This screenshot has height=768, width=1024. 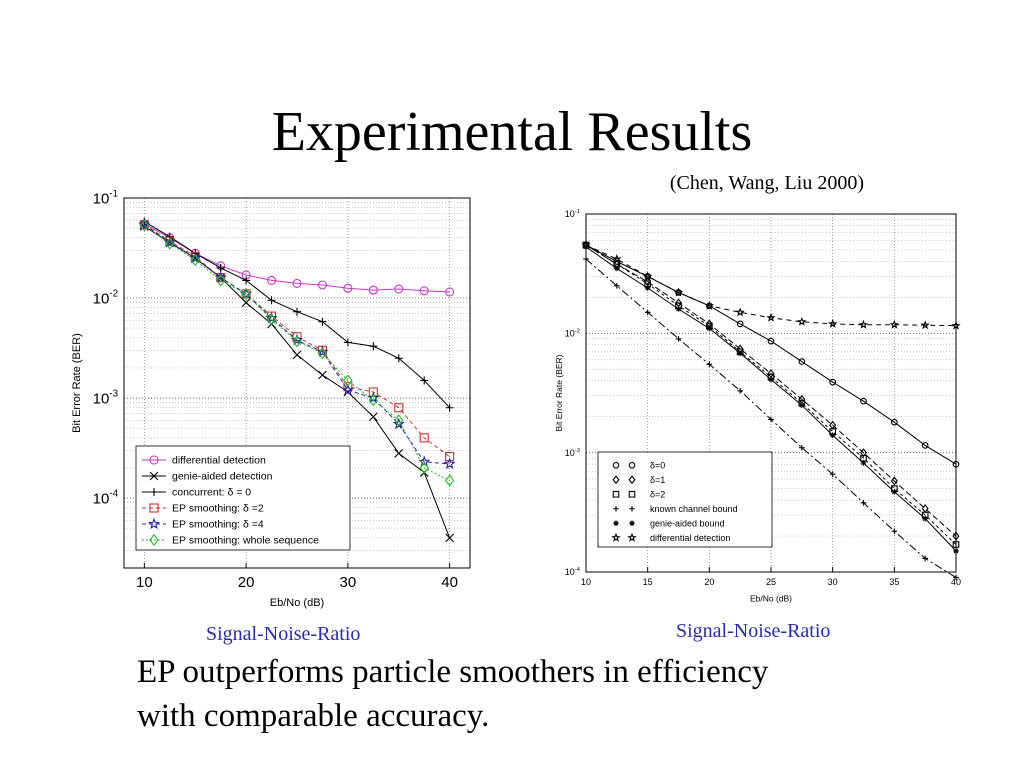 I want to click on legend-label: genie-aided bound, so click(x=687, y=523).